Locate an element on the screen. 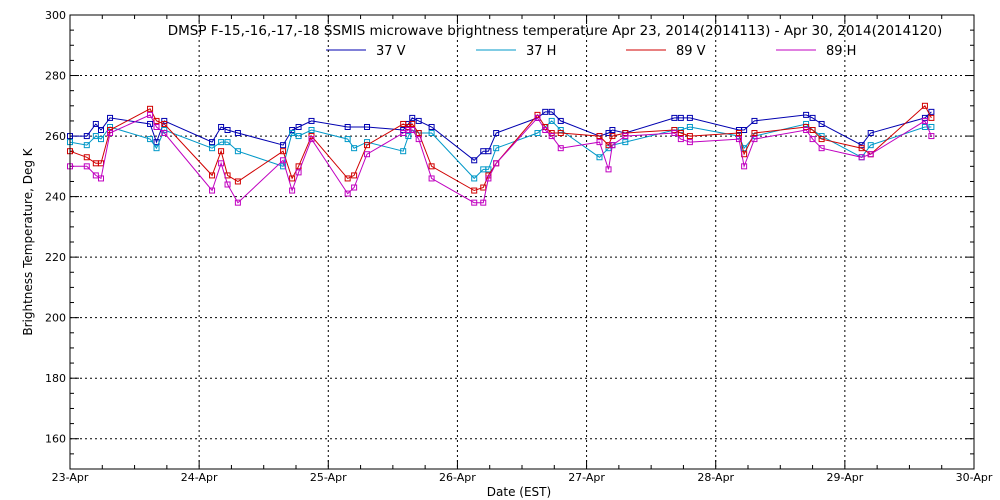  legend: 37 V 37 H 89 V 89 H is located at coordinates (591, 51).